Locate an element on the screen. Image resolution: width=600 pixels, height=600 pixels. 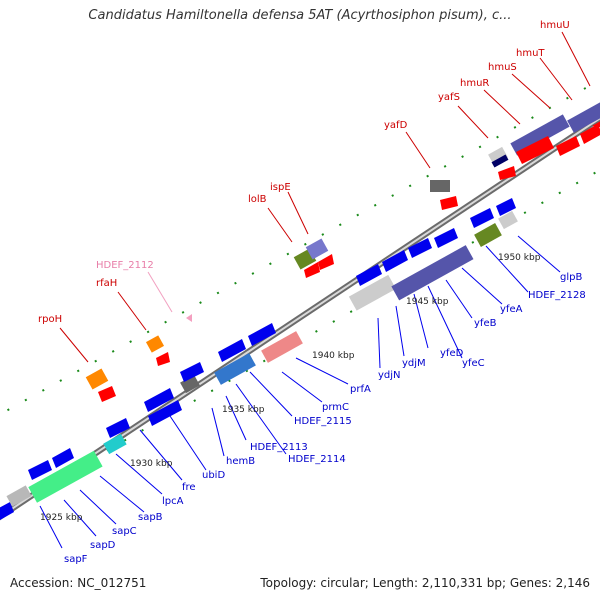
label-sapF: sapF is located at coordinates (76, 559).